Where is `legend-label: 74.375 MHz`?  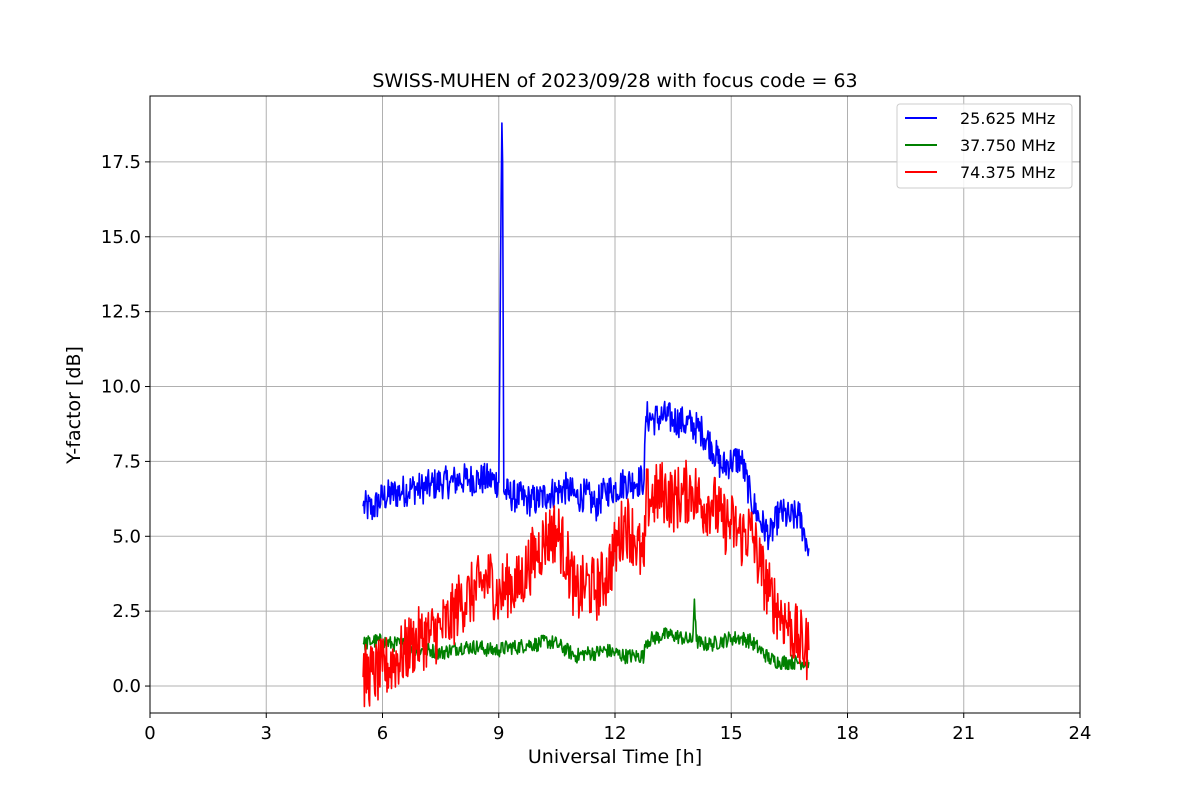 legend-label: 74.375 MHz is located at coordinates (1007, 172).